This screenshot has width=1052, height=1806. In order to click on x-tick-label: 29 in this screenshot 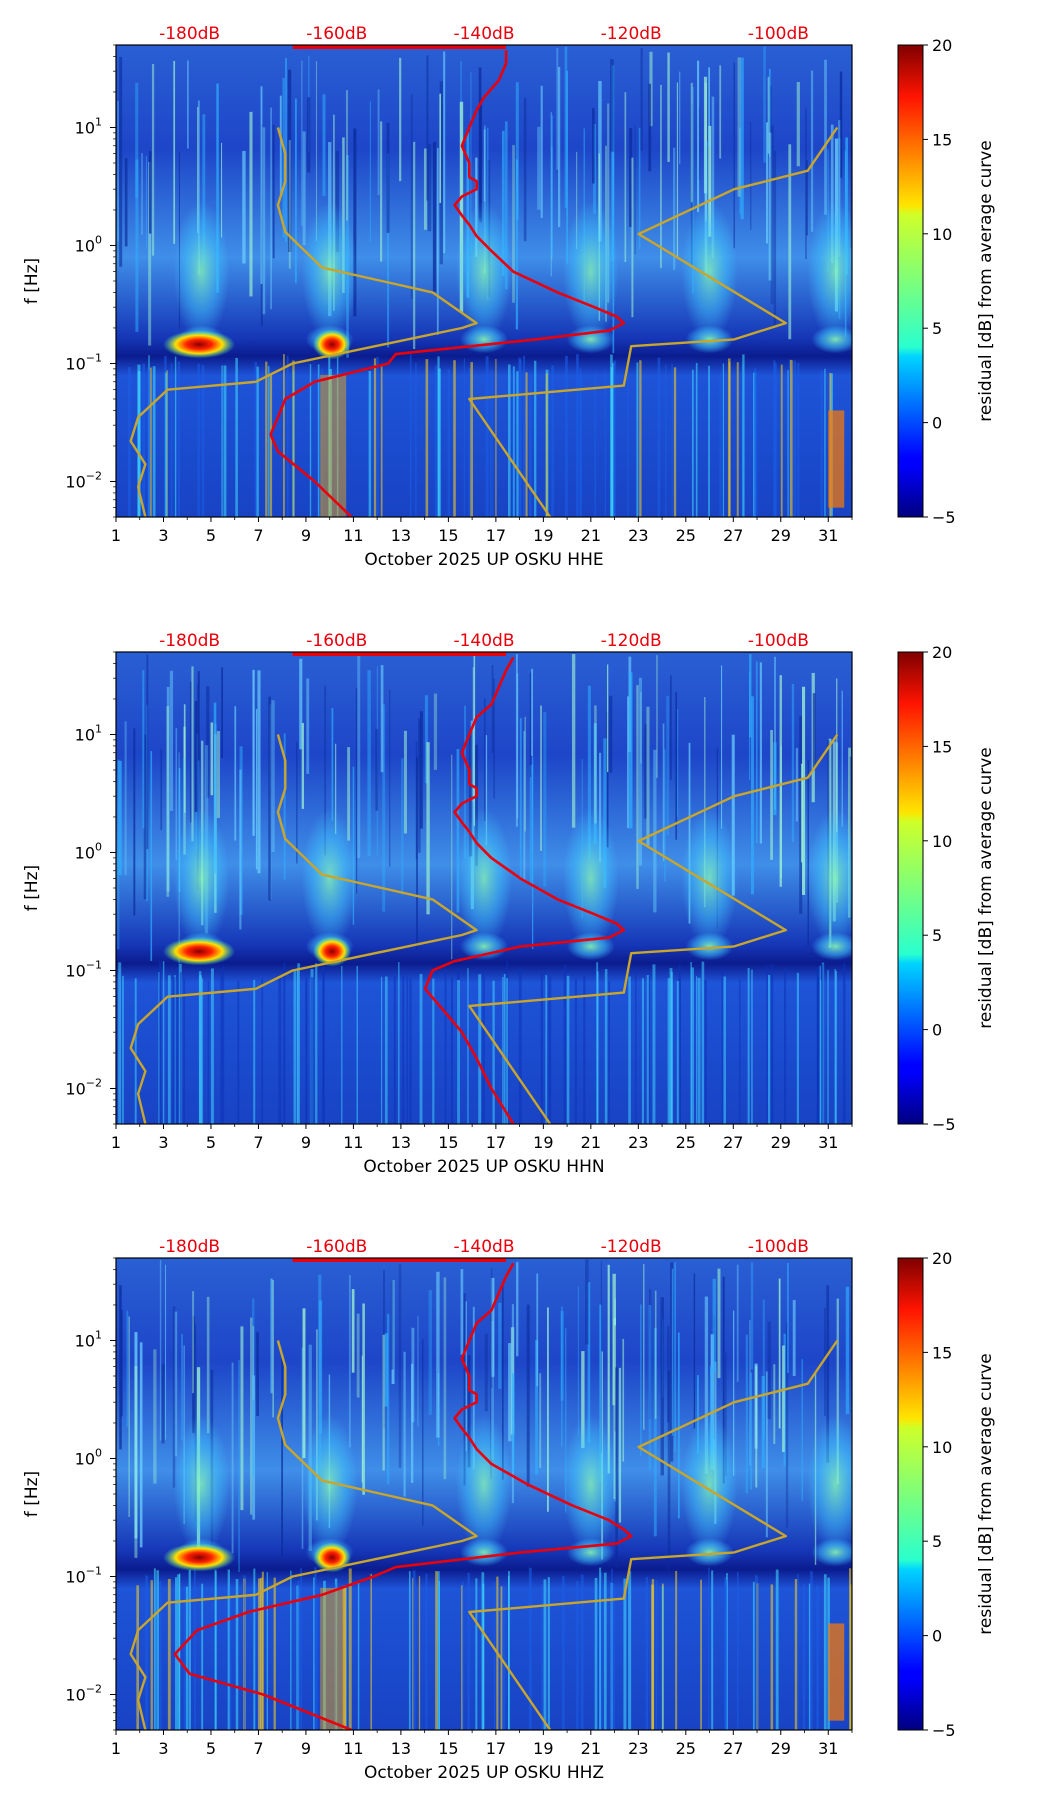, I will do `click(781, 535)`.